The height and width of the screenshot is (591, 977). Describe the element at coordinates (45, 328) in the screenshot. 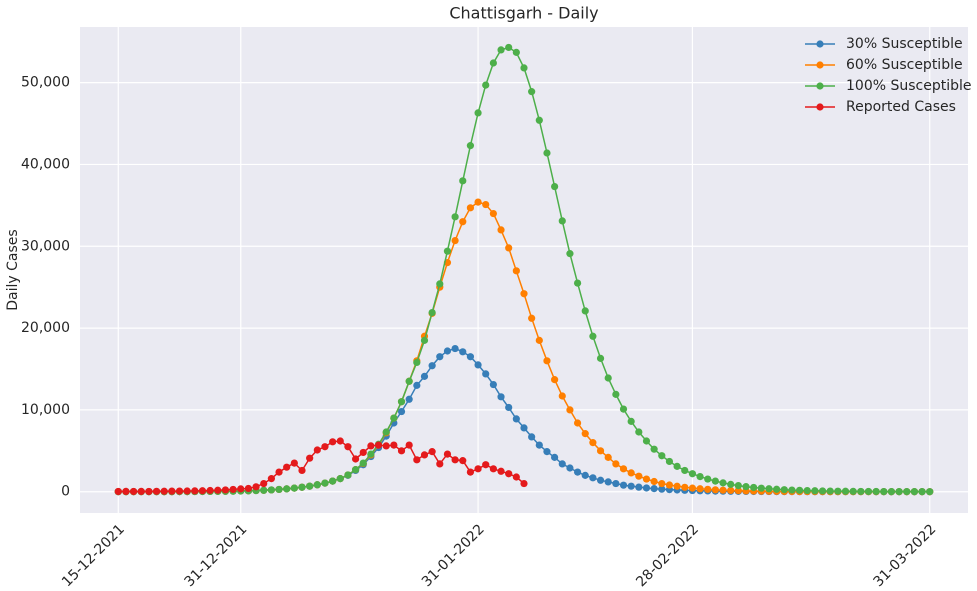

I see `y-tick-label: 20,000` at that location.